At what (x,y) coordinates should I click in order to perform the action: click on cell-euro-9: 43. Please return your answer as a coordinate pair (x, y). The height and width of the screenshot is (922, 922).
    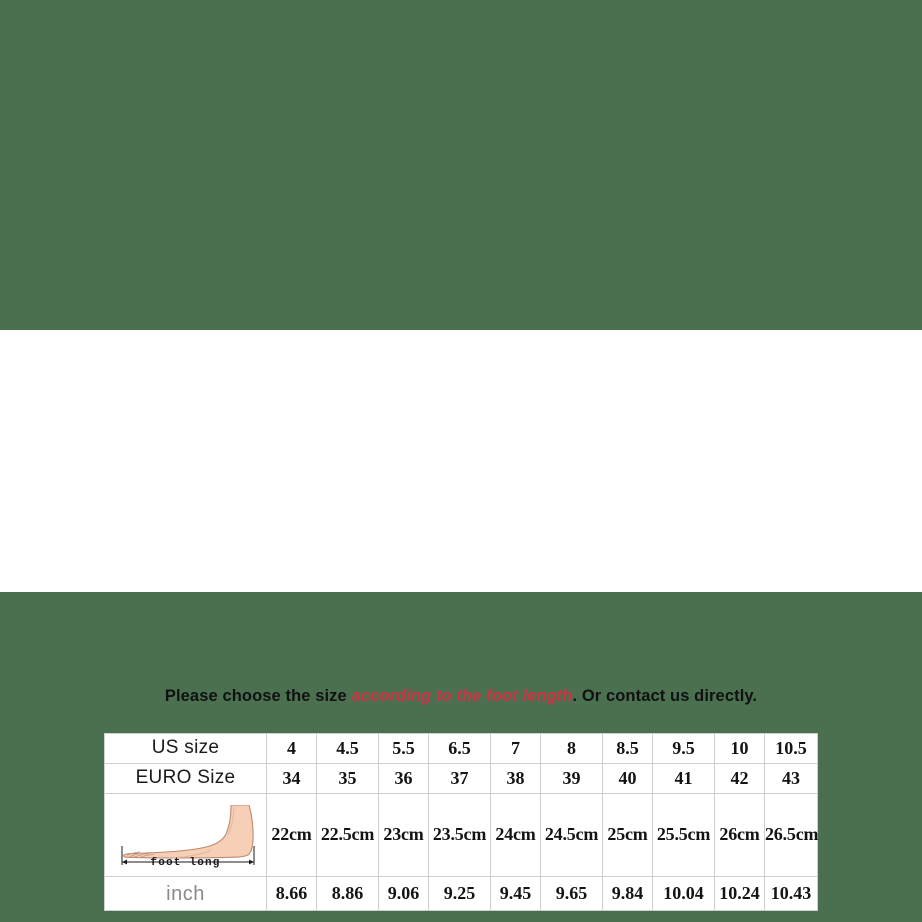
    Looking at the image, I should click on (791, 778).